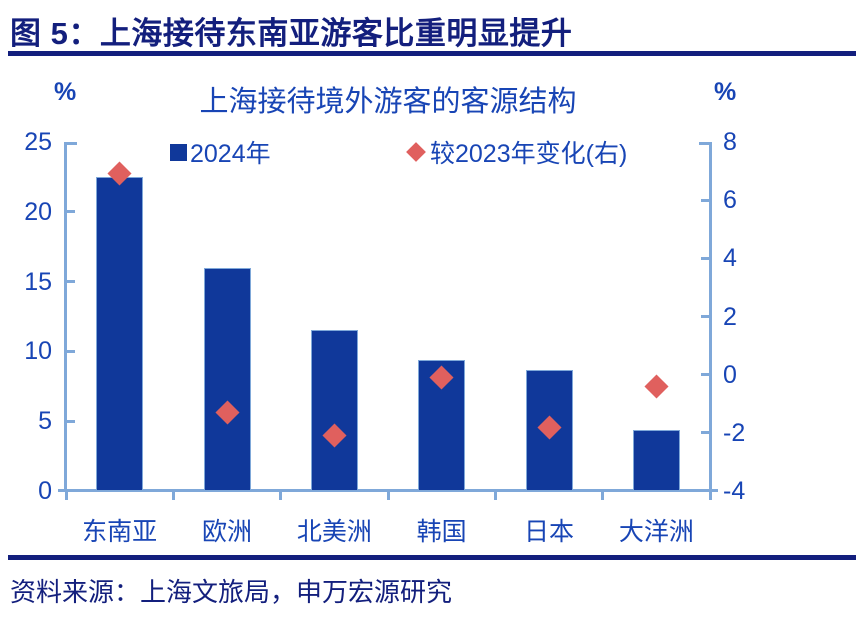 The width and height of the screenshot is (864, 618). Describe the element at coordinates (730, 316) in the screenshot. I see `right-axis-tick-label: 2` at that location.